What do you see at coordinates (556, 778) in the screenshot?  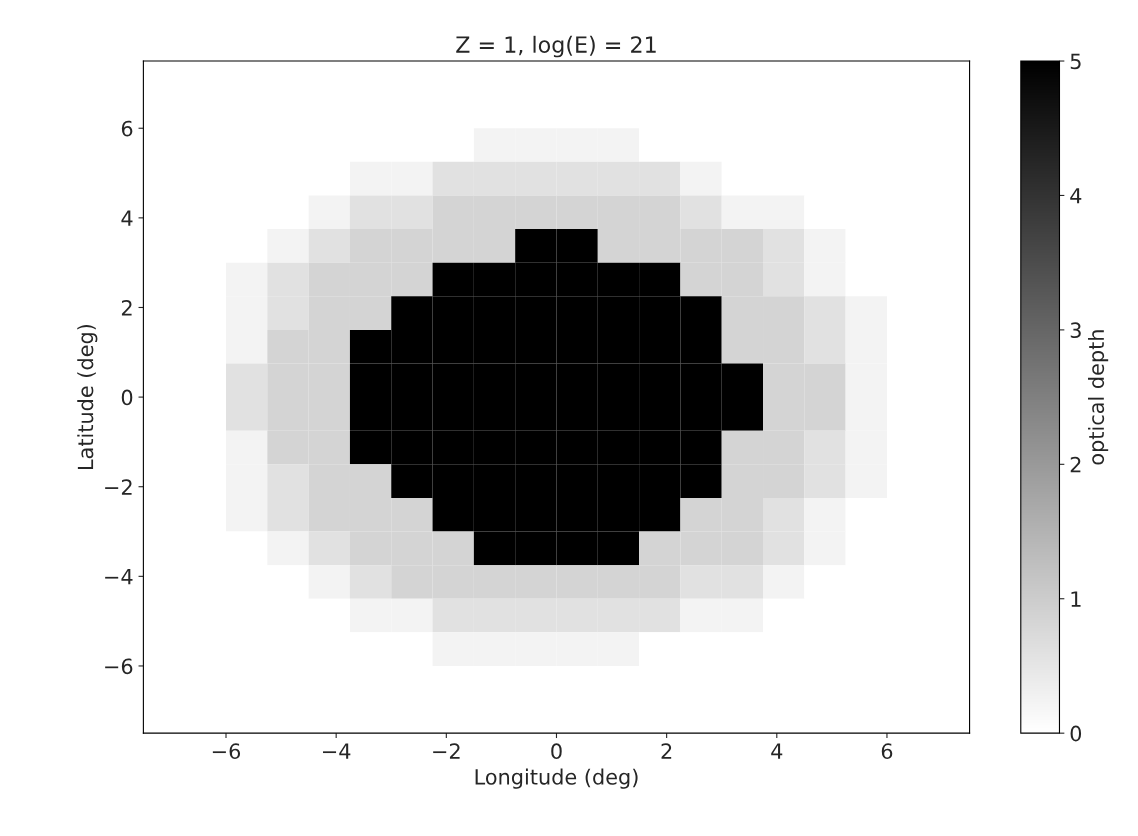 I see `x-axis-title: Longitude (deg)` at bounding box center [556, 778].